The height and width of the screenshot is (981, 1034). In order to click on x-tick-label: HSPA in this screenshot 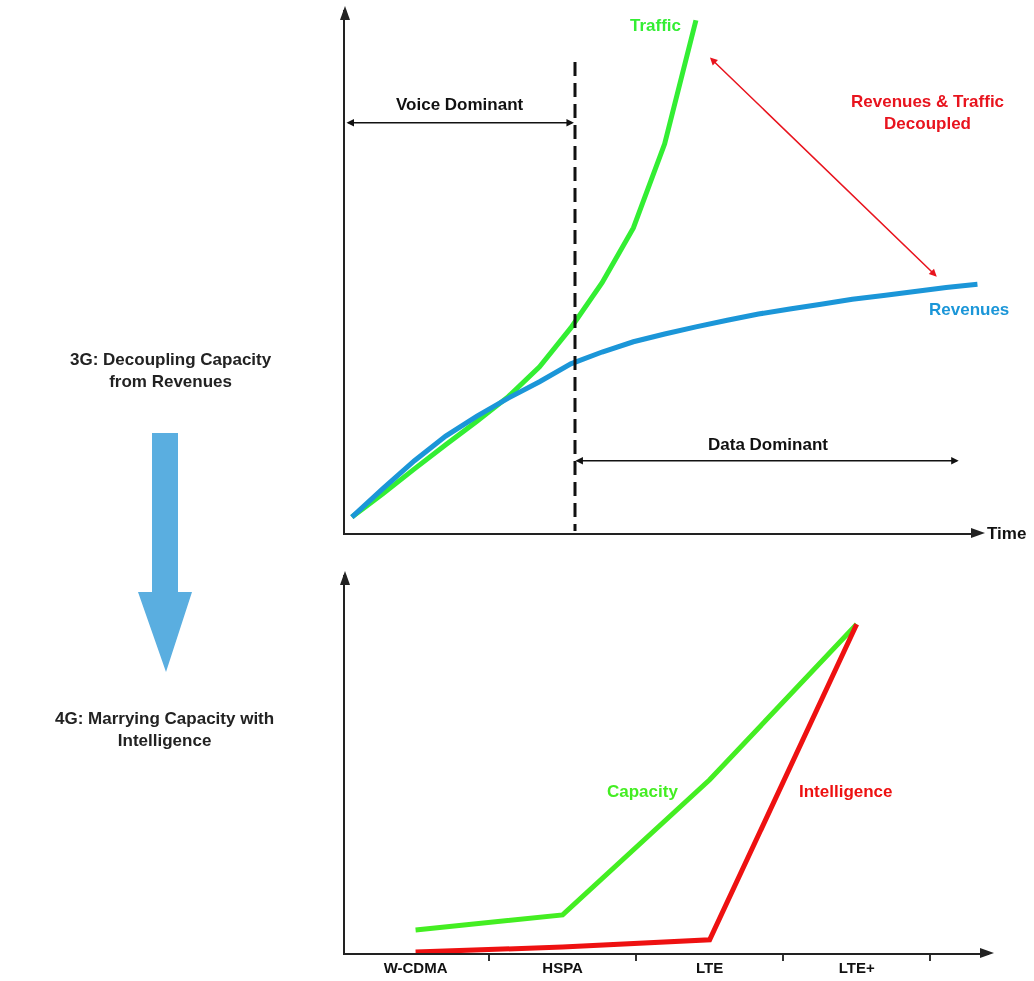, I will do `click(563, 967)`.